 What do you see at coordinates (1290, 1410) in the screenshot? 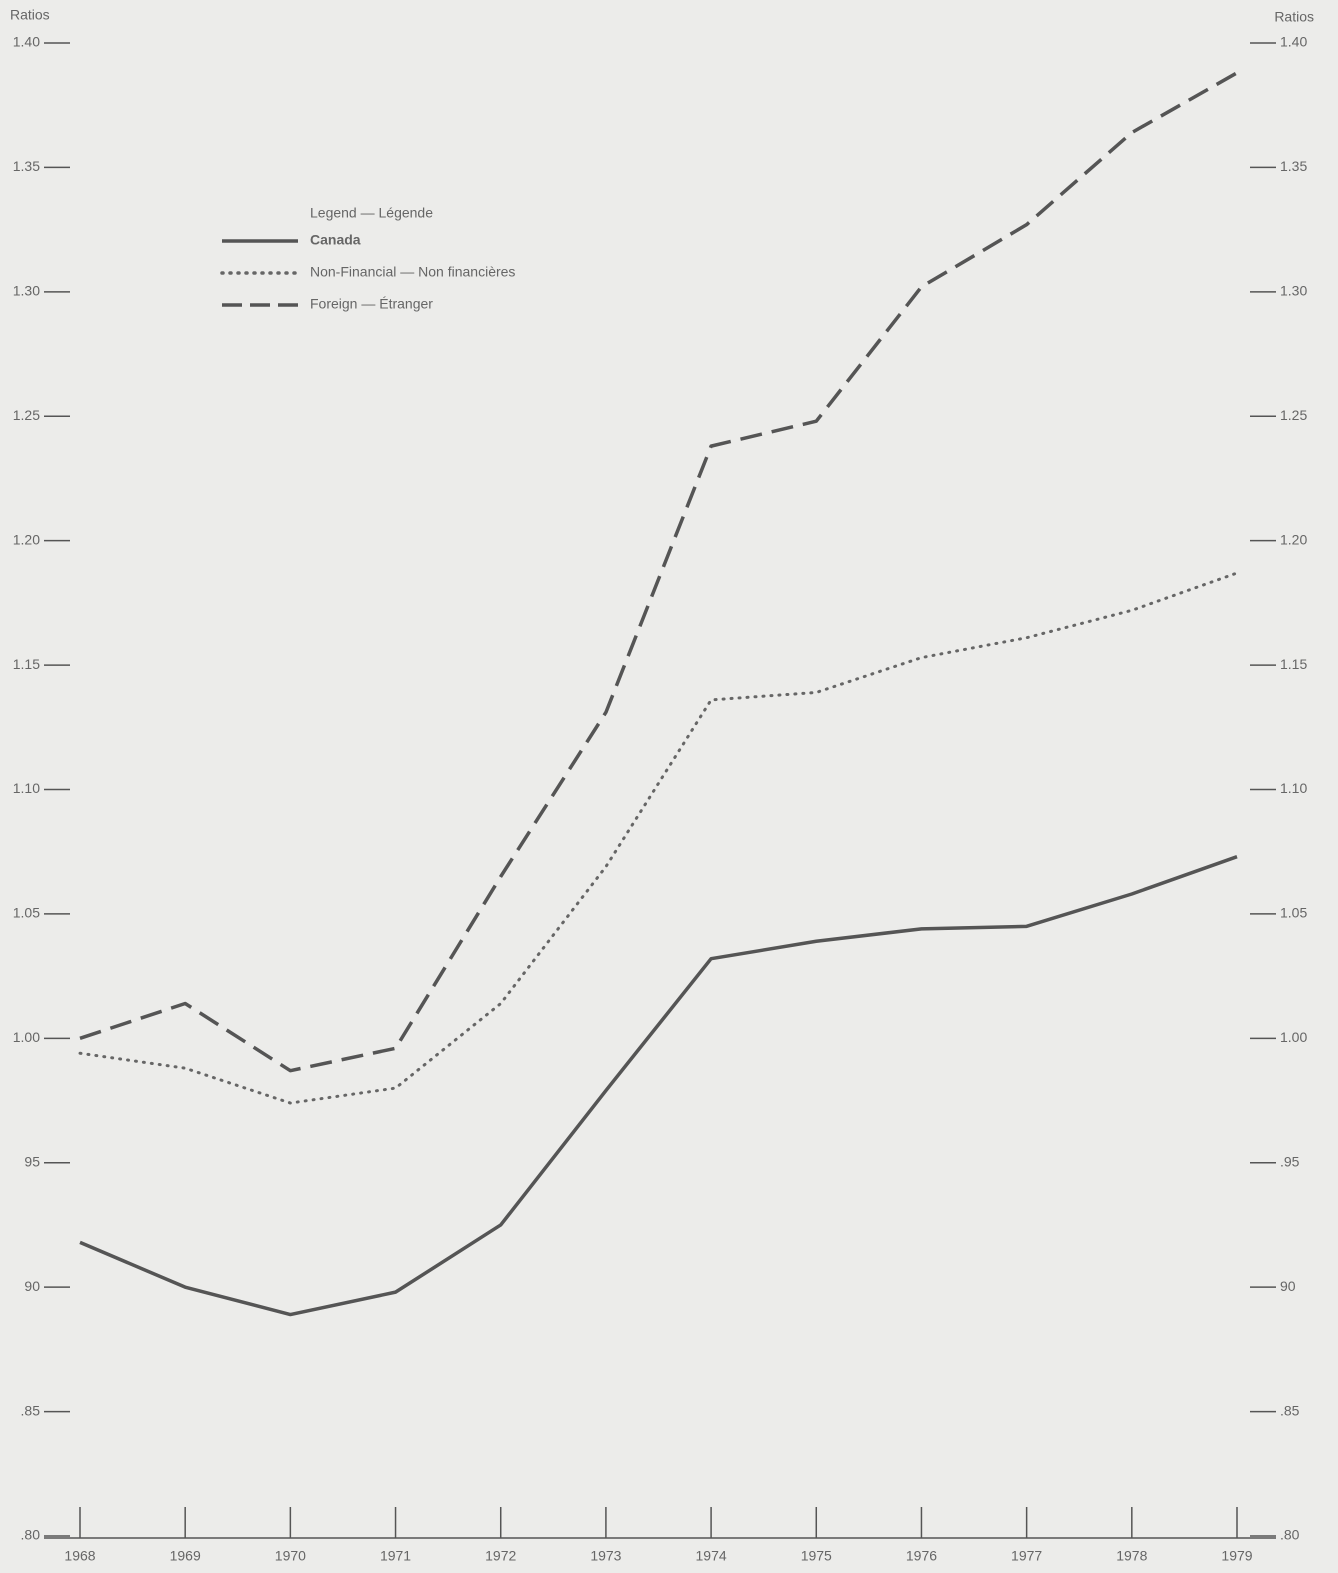
I see `y2-tick-label: .85` at bounding box center [1290, 1410].